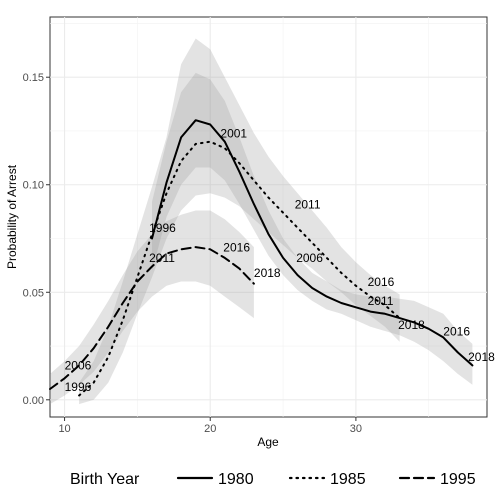 The height and width of the screenshot is (488, 500). What do you see at coordinates (152, 318) in the screenshot?
I see `series-line-1995` at bounding box center [152, 318].